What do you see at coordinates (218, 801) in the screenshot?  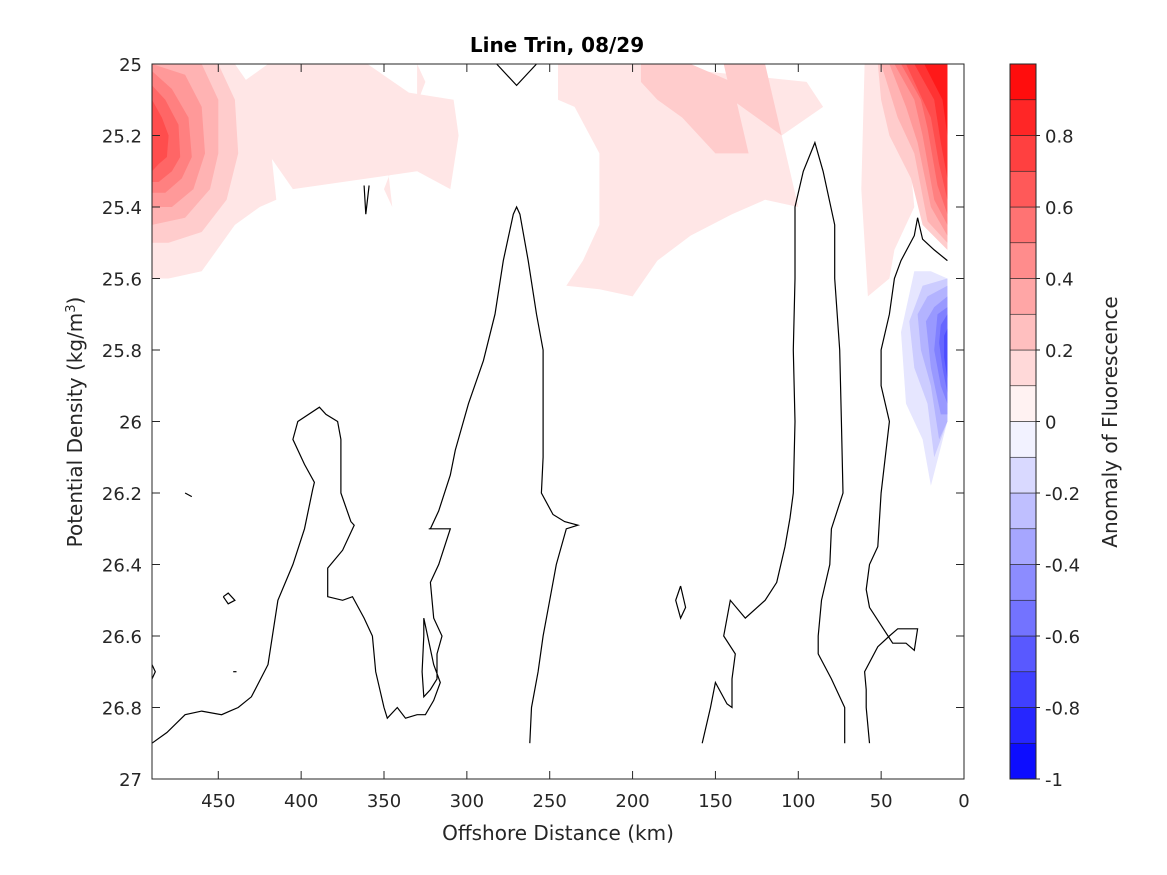 I see `x-tick-label: 450` at bounding box center [218, 801].